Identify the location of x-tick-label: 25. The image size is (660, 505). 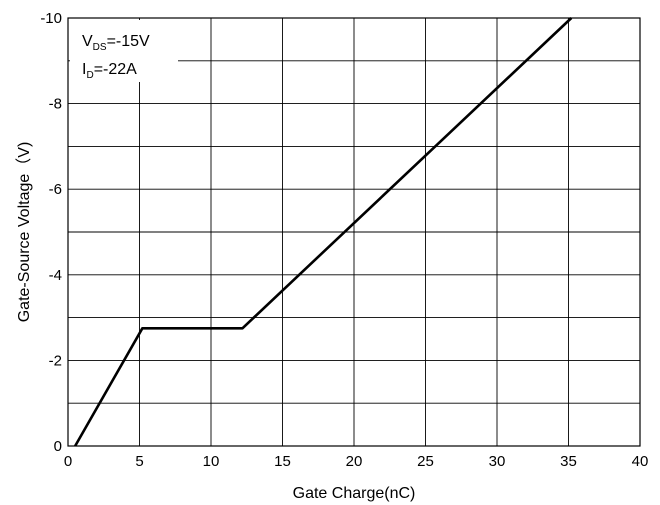
(425, 461).